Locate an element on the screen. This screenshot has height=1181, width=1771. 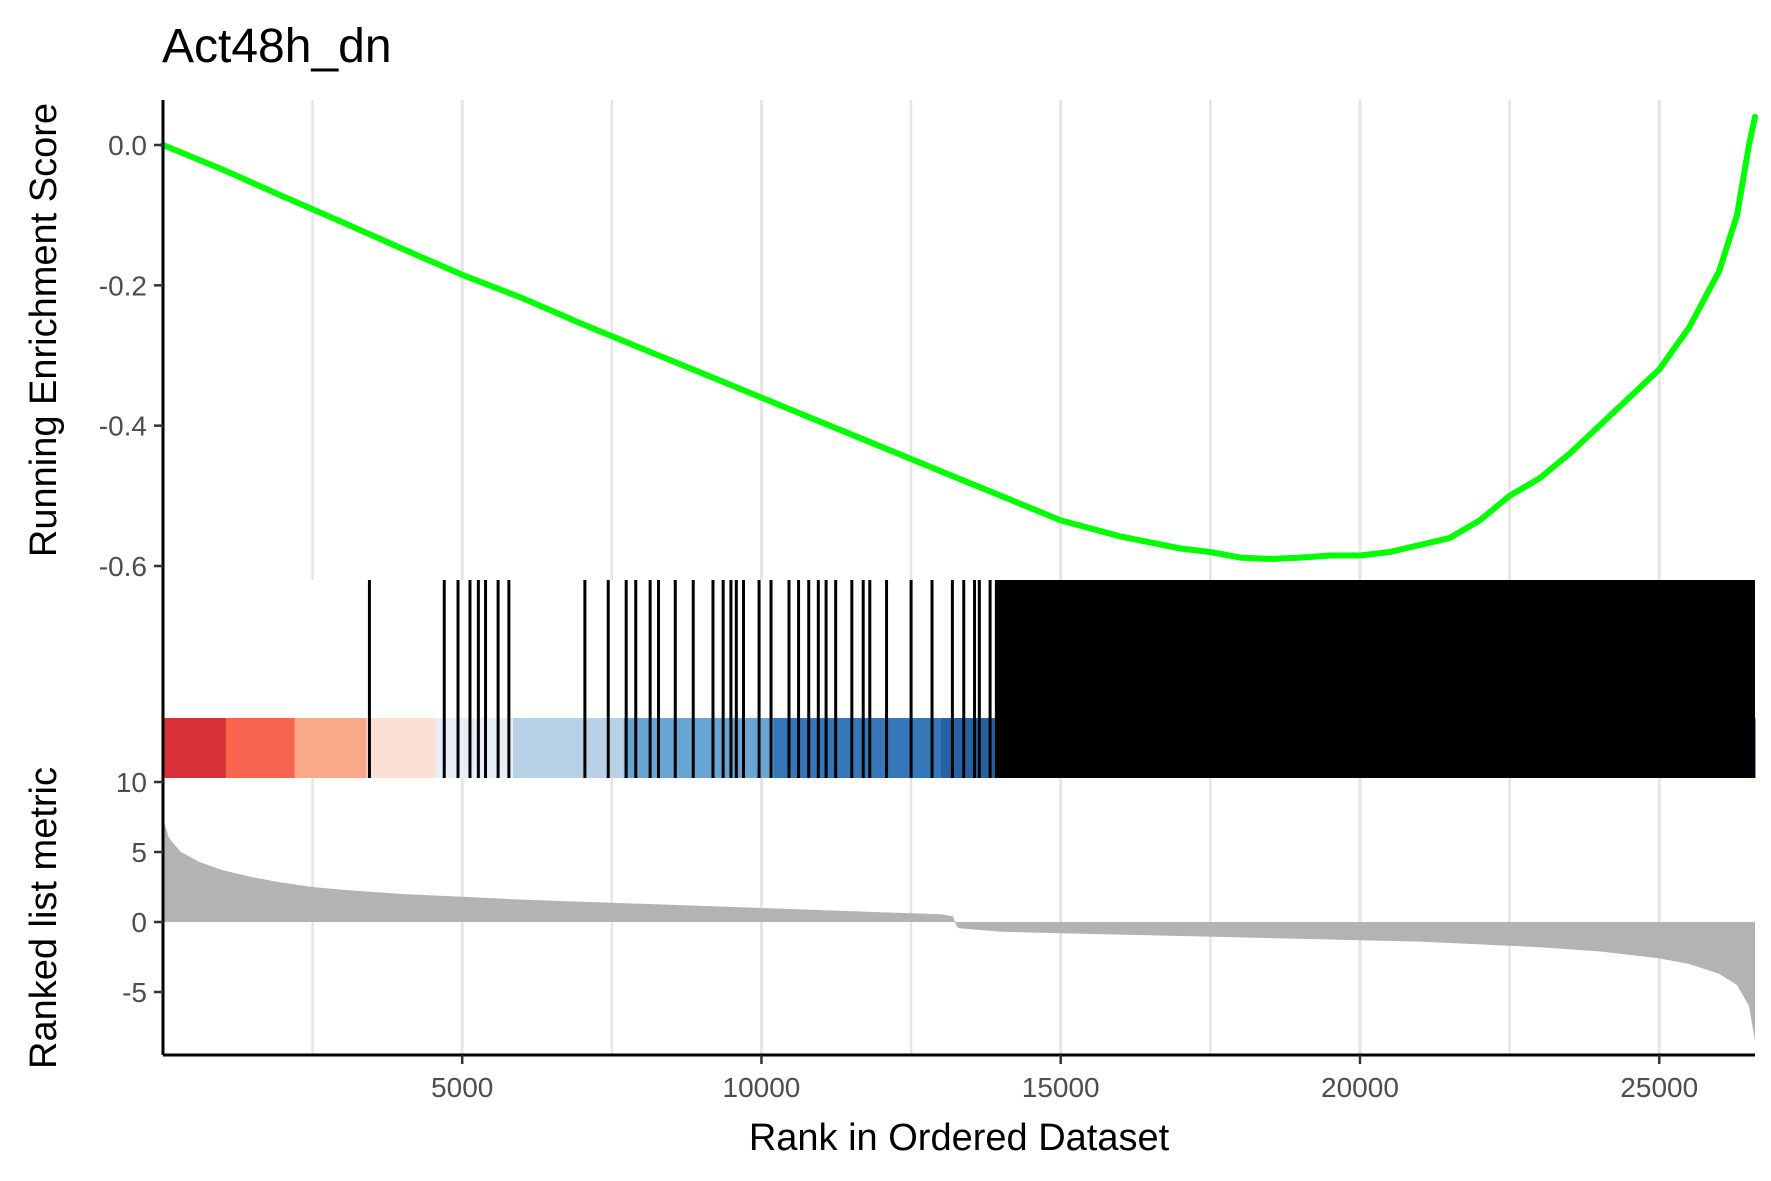
enrichment-y-ticks: 0.0 -0.2 -0.4 -0.6 is located at coordinates (131, 356).